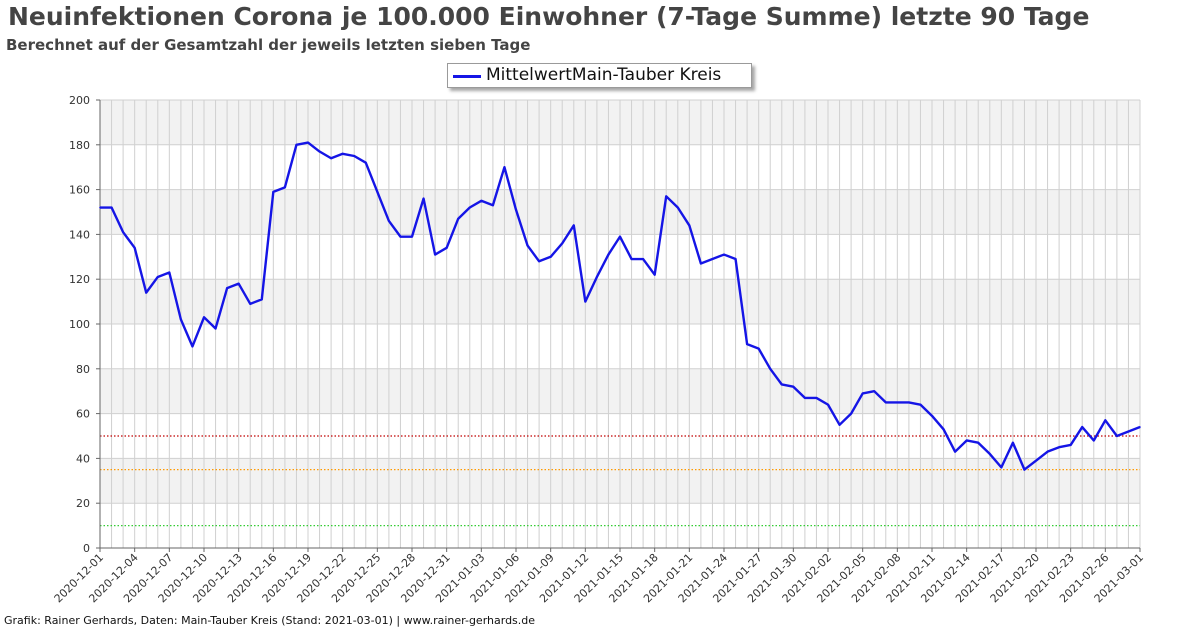 The width and height of the screenshot is (1200, 628). What do you see at coordinates (83, 369) in the screenshot?
I see `y-tick-label: 80` at bounding box center [83, 369].